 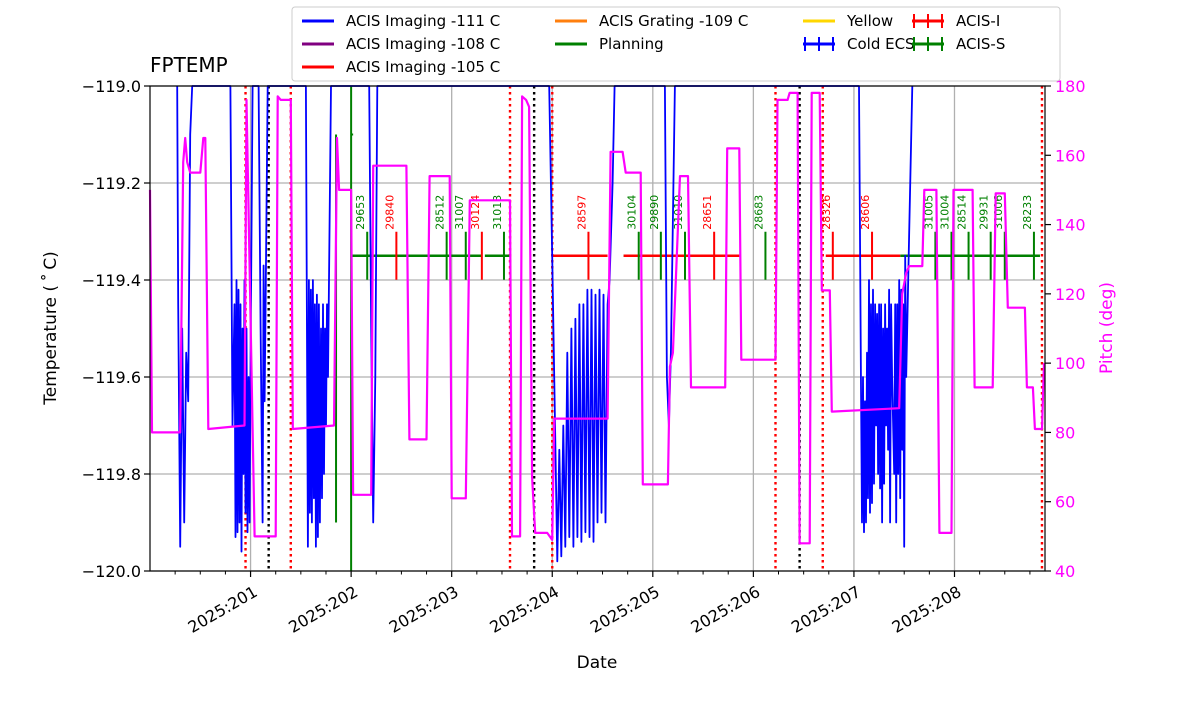 What do you see at coordinates (869, 21) in the screenshot?
I see `legend-label: Yellow` at bounding box center [869, 21].